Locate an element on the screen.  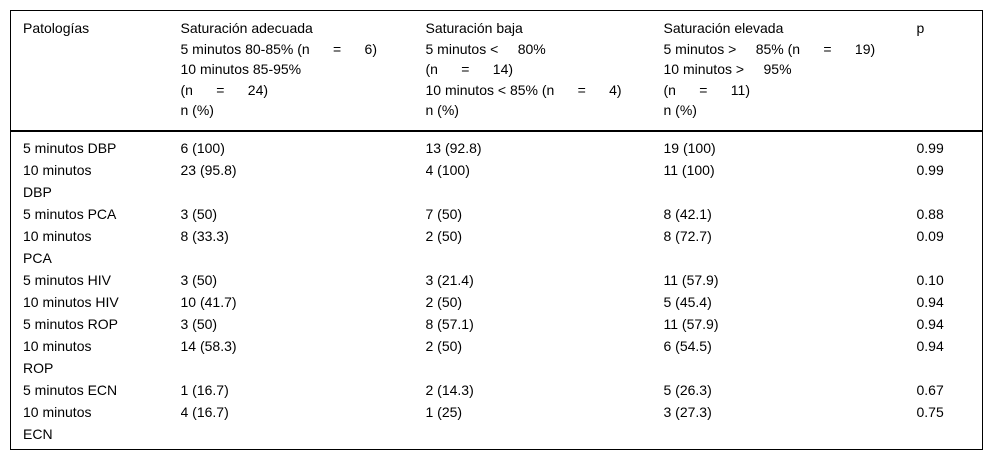
p-value-cell: 0.09 is located at coordinates (930, 235).